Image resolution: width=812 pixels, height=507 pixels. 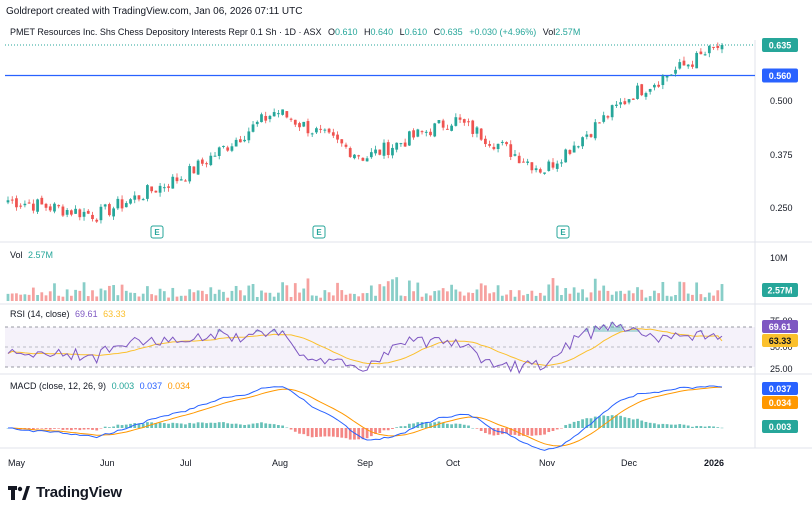 I want to click on price-scale: 0.500 0.375 0.250 0.635 0.560, so click(x=780, y=125).